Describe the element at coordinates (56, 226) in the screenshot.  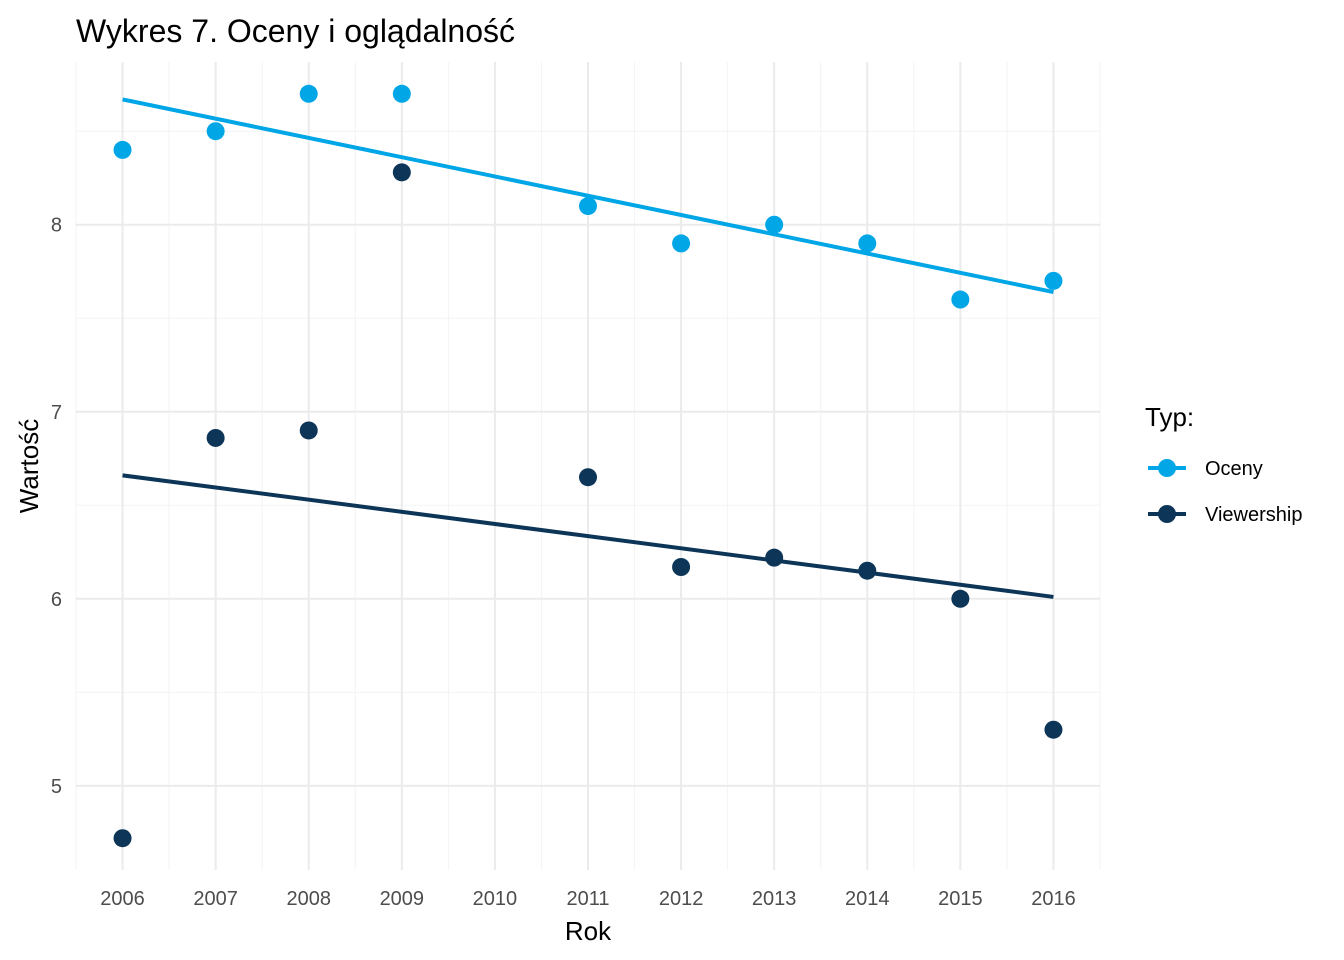
I see `y-tick-label: 8` at that location.